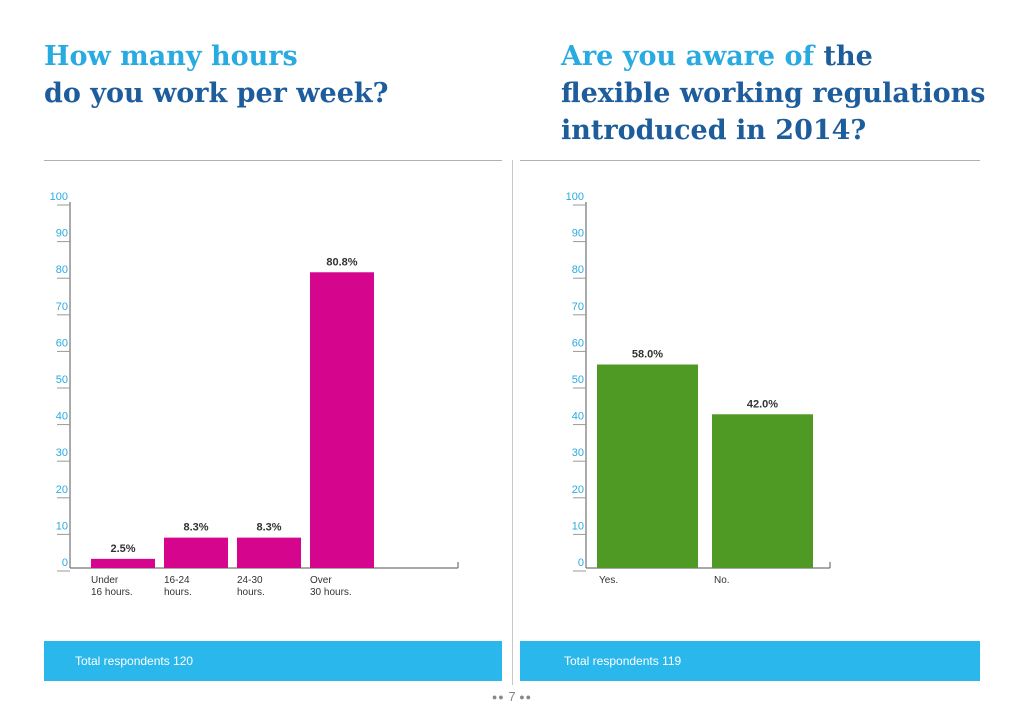 The height and width of the screenshot is (725, 1024). I want to click on page-dots-right-icon: ●●, so click(526, 697).